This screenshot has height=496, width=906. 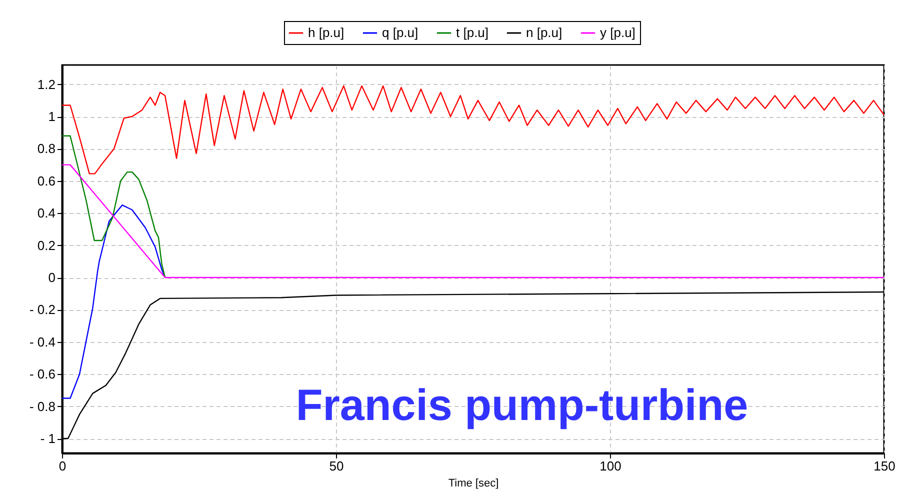 I want to click on x-tick-label: 0, so click(x=62, y=466).